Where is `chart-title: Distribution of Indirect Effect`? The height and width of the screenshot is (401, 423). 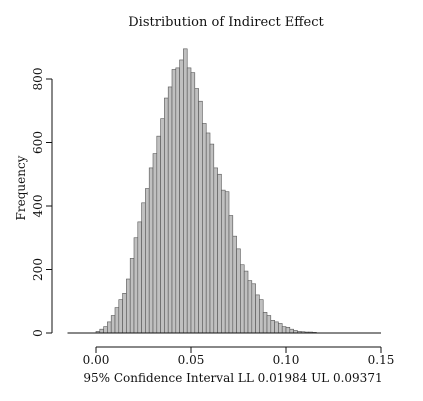
chart-title: Distribution of Indirect Effect is located at coordinates (226, 22).